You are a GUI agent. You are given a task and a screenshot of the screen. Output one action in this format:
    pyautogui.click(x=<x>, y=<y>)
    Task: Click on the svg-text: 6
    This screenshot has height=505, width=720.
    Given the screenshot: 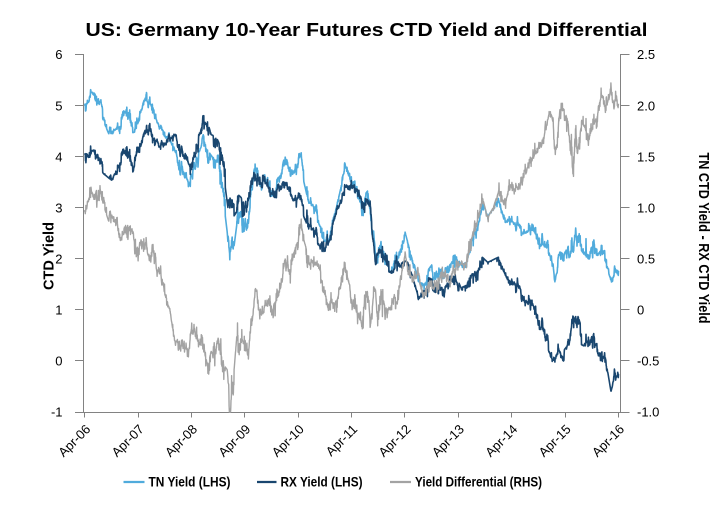 What is the action you would take?
    pyautogui.click(x=58, y=54)
    